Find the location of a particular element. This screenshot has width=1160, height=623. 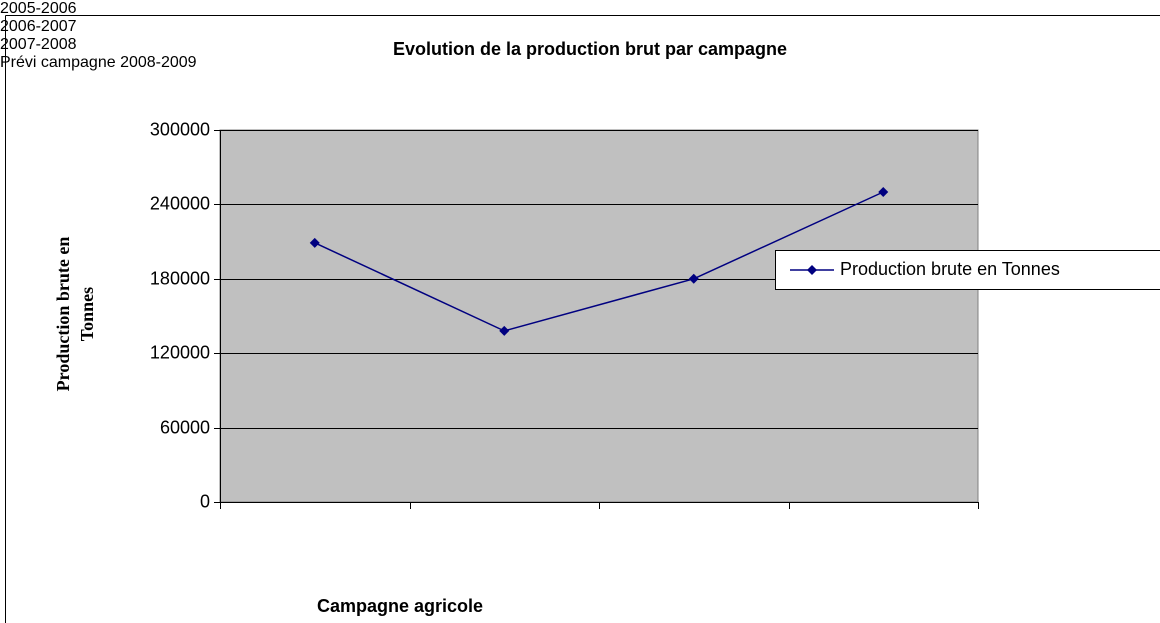

x-axis-title: Campagne agricole is located at coordinates (400, 606).